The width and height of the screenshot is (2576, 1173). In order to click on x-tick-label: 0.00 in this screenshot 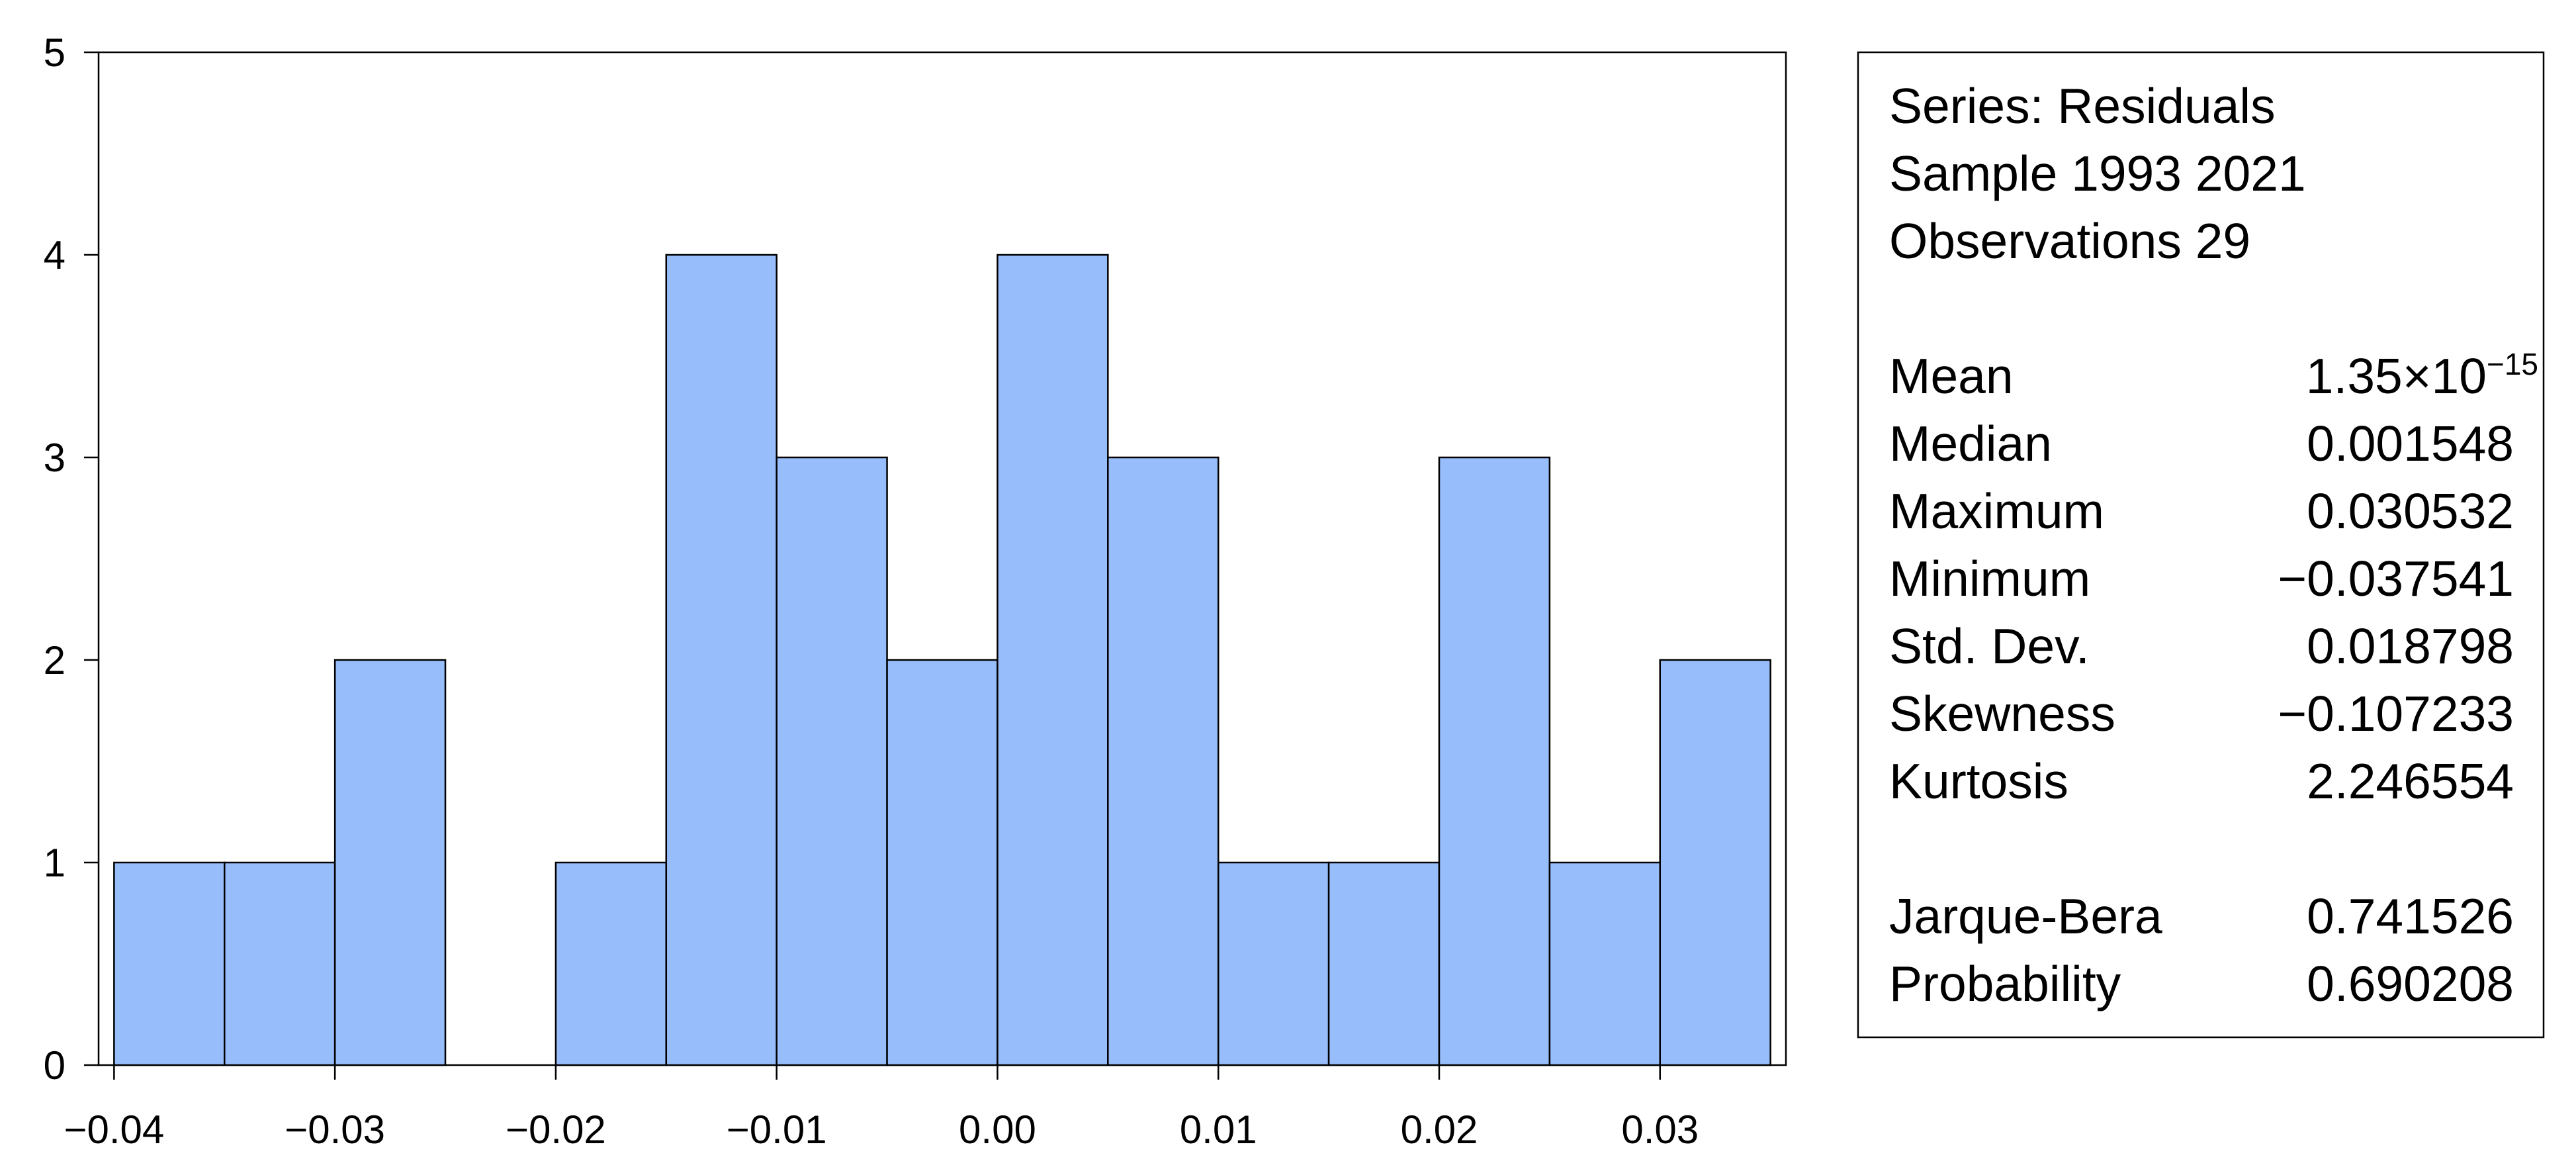, I will do `click(997, 1129)`.